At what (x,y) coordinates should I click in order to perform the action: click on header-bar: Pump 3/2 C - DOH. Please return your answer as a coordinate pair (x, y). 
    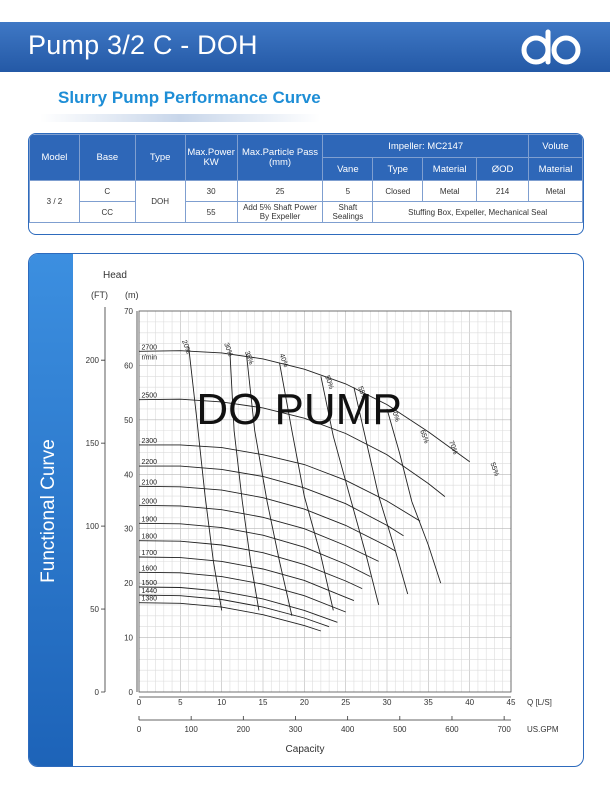
    Looking at the image, I should click on (305, 47).